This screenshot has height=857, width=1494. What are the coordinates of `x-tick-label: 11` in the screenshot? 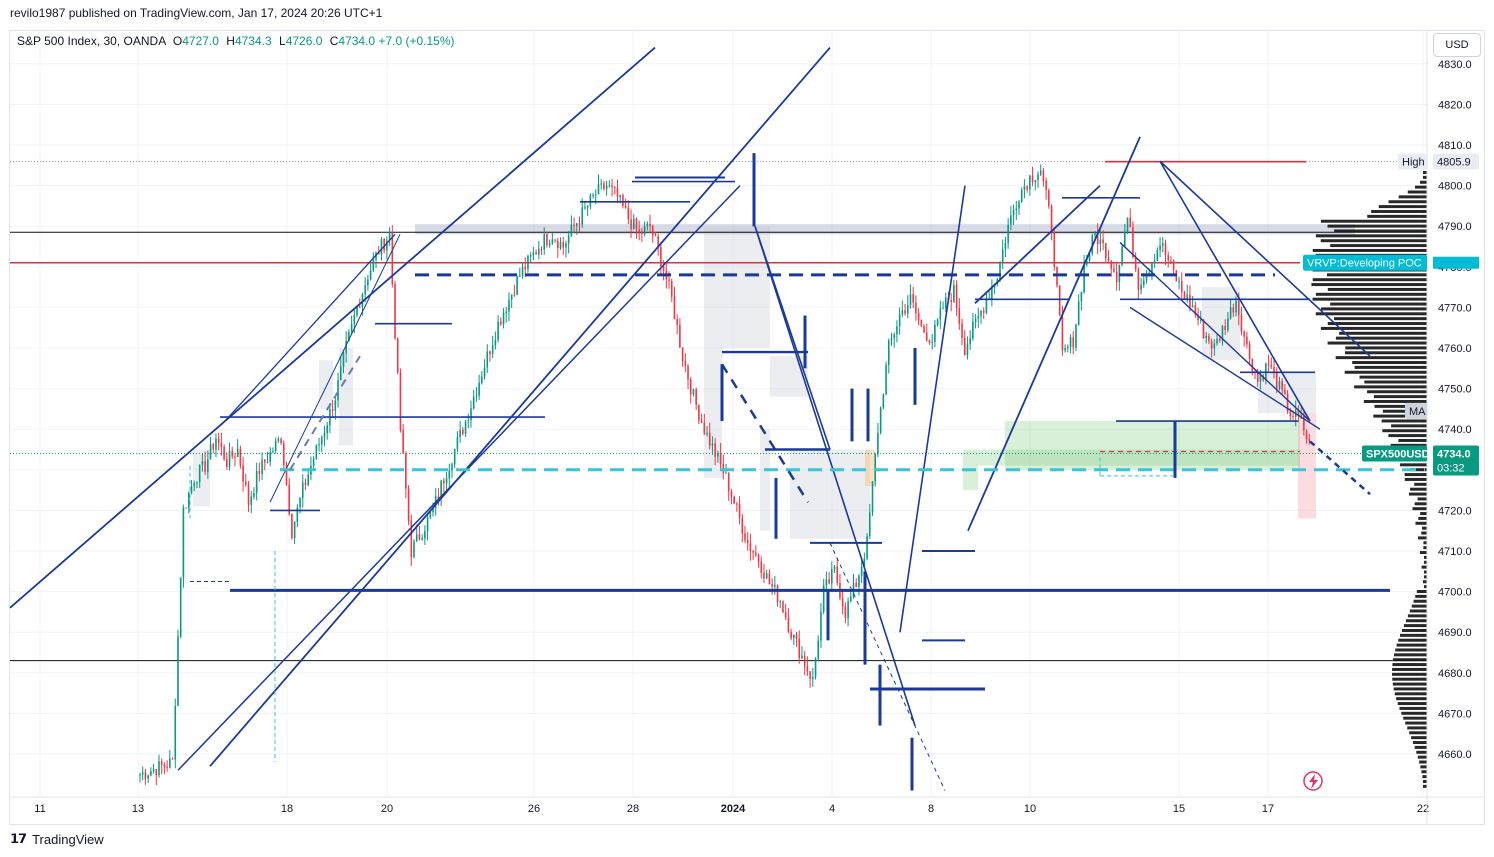 It's located at (39, 809).